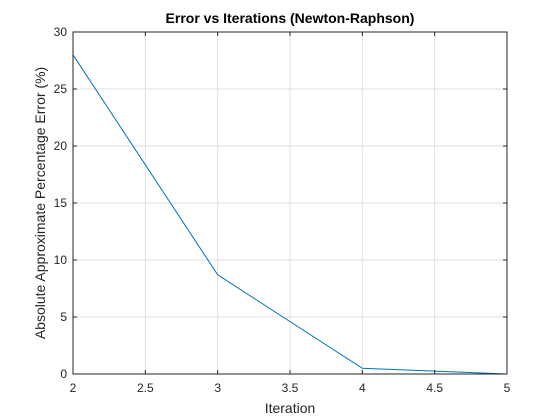 The width and height of the screenshot is (560, 420). What do you see at coordinates (61, 146) in the screenshot?
I see `y-tick-label: 20` at bounding box center [61, 146].